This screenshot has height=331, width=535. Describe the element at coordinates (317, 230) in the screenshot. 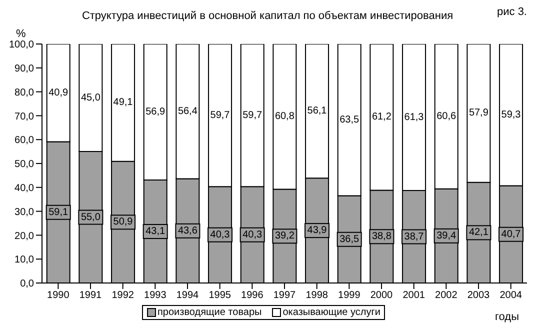

I see `data-label: 43,9` at that location.